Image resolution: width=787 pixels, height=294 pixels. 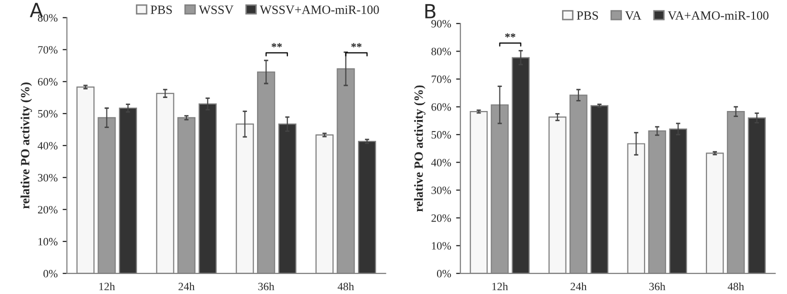 I want to click on legend-label: VA, so click(x=633, y=15).